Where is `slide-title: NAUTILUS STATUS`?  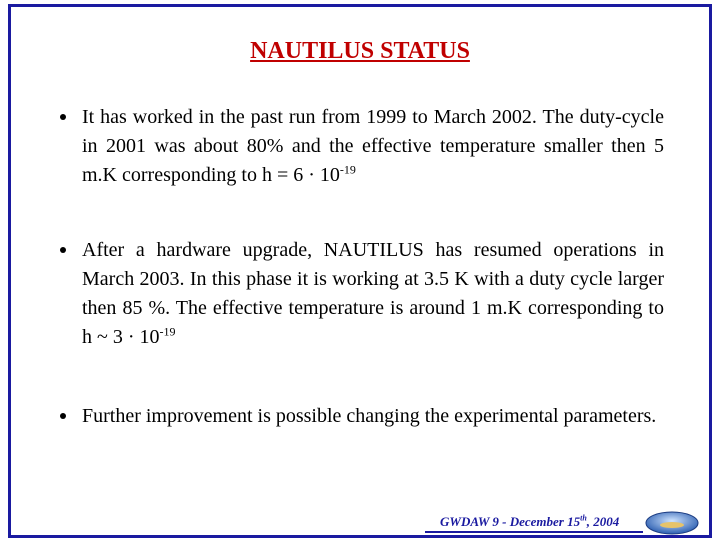 slide-title: NAUTILUS STATUS is located at coordinates (360, 51).